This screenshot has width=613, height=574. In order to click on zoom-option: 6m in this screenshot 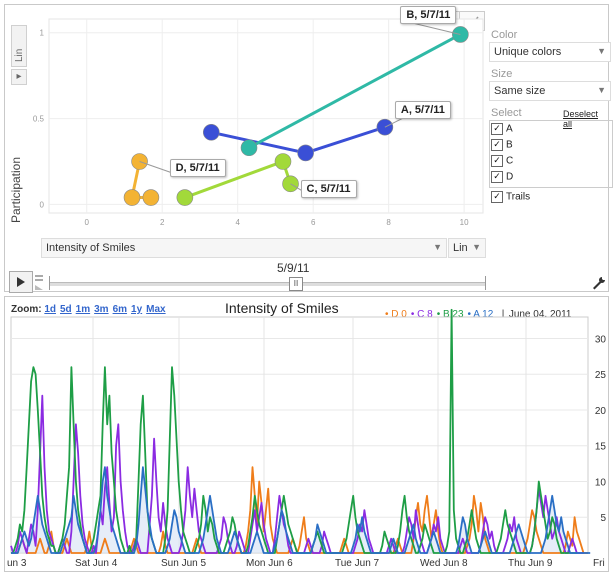, I will do `click(120, 309)`.